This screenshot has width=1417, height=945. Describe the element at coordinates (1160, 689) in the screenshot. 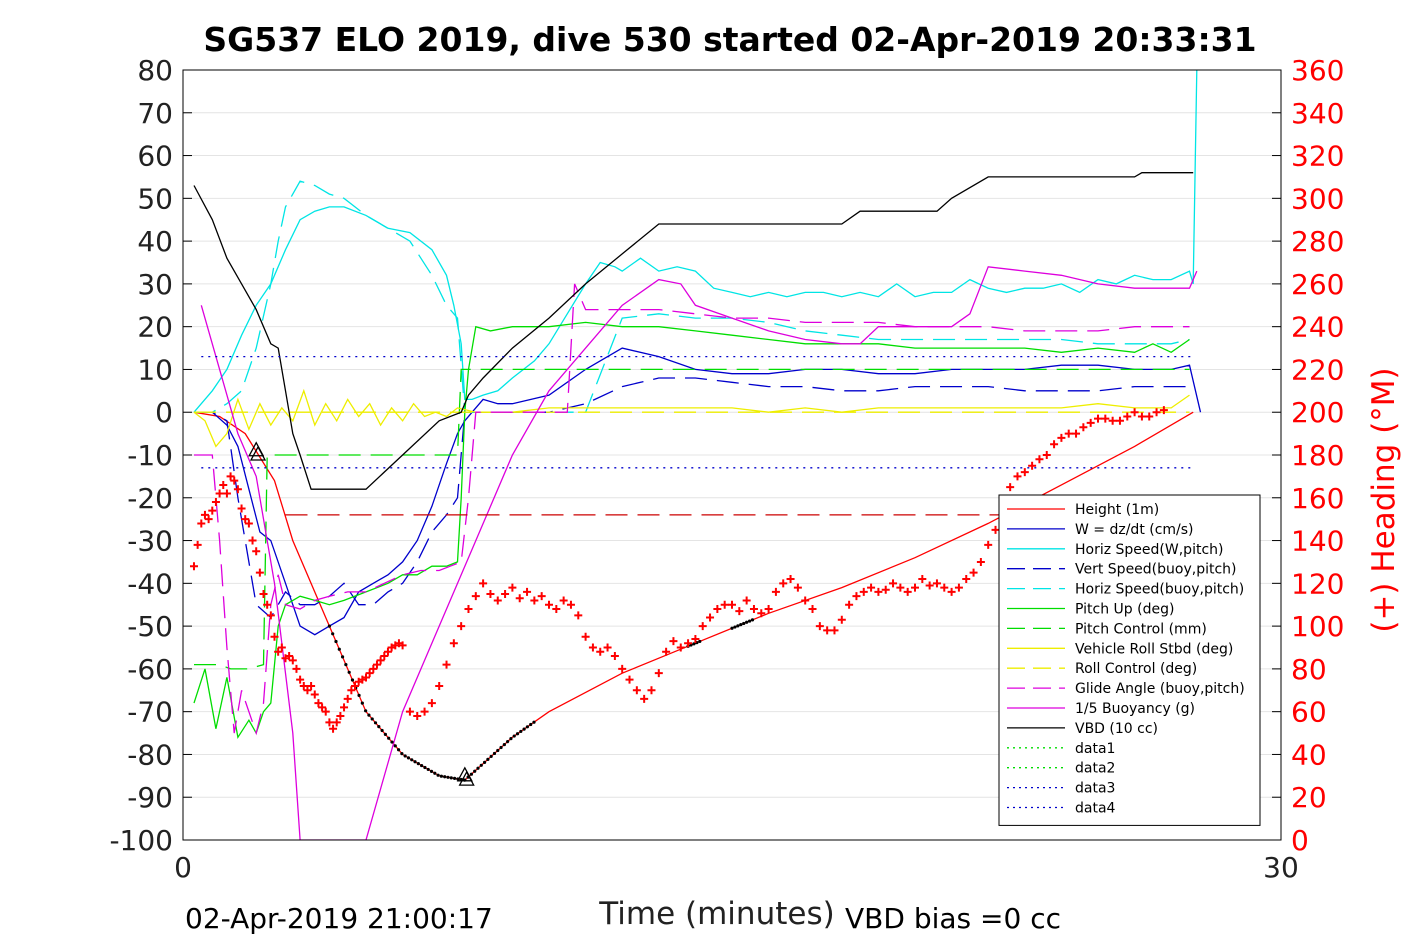

I see `legend-label-glide: Glide Angle (buoy,pitch)` at that location.